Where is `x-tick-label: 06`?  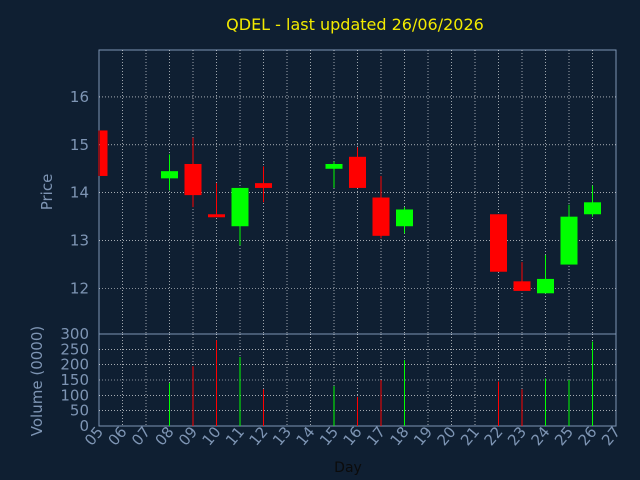 x-tick-label: 06 is located at coordinates (118, 436).